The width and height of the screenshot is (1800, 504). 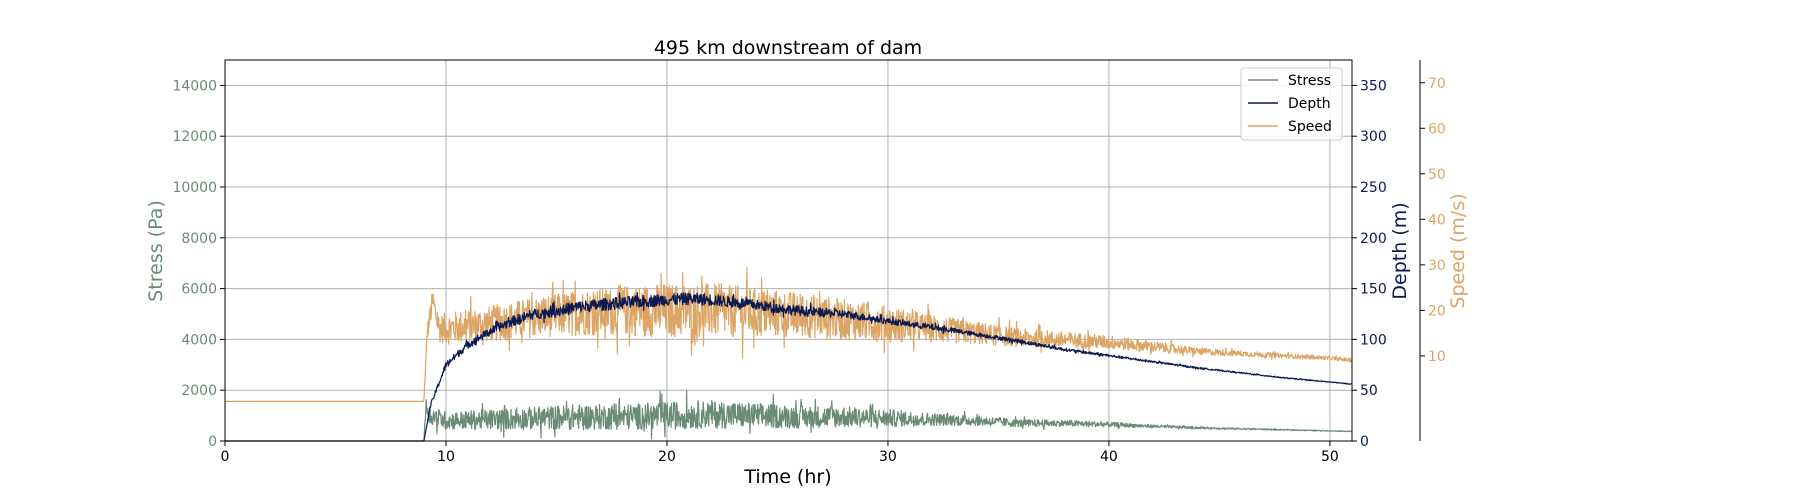 What do you see at coordinates (1309, 81) in the screenshot?
I see `legend-label-stress: Stress` at bounding box center [1309, 81].